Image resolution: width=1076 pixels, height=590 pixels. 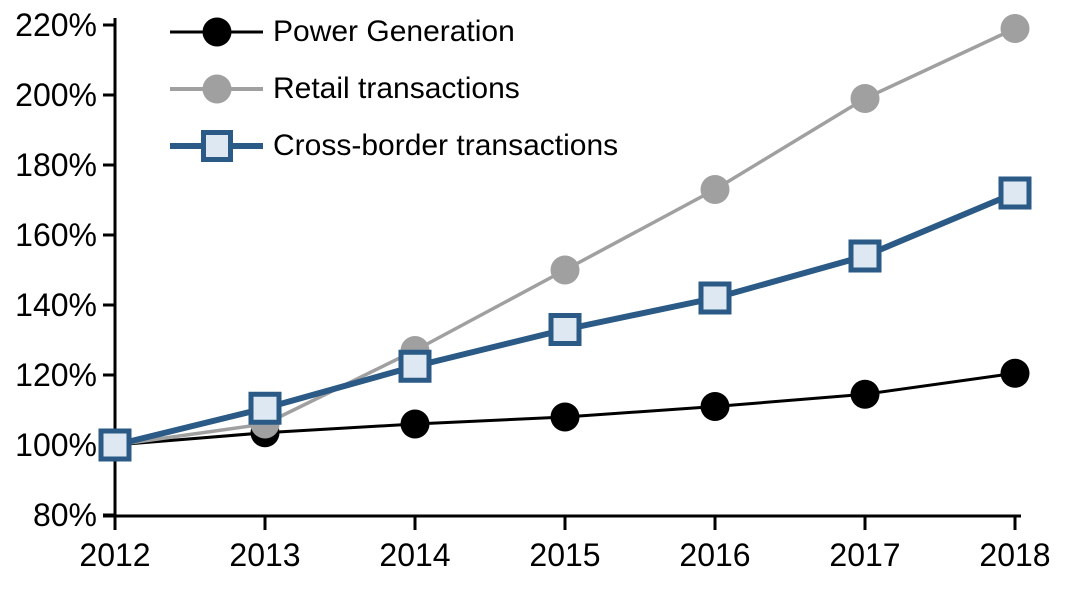 What do you see at coordinates (56, 165) in the screenshot?
I see `y-tick-label: 180%` at bounding box center [56, 165].